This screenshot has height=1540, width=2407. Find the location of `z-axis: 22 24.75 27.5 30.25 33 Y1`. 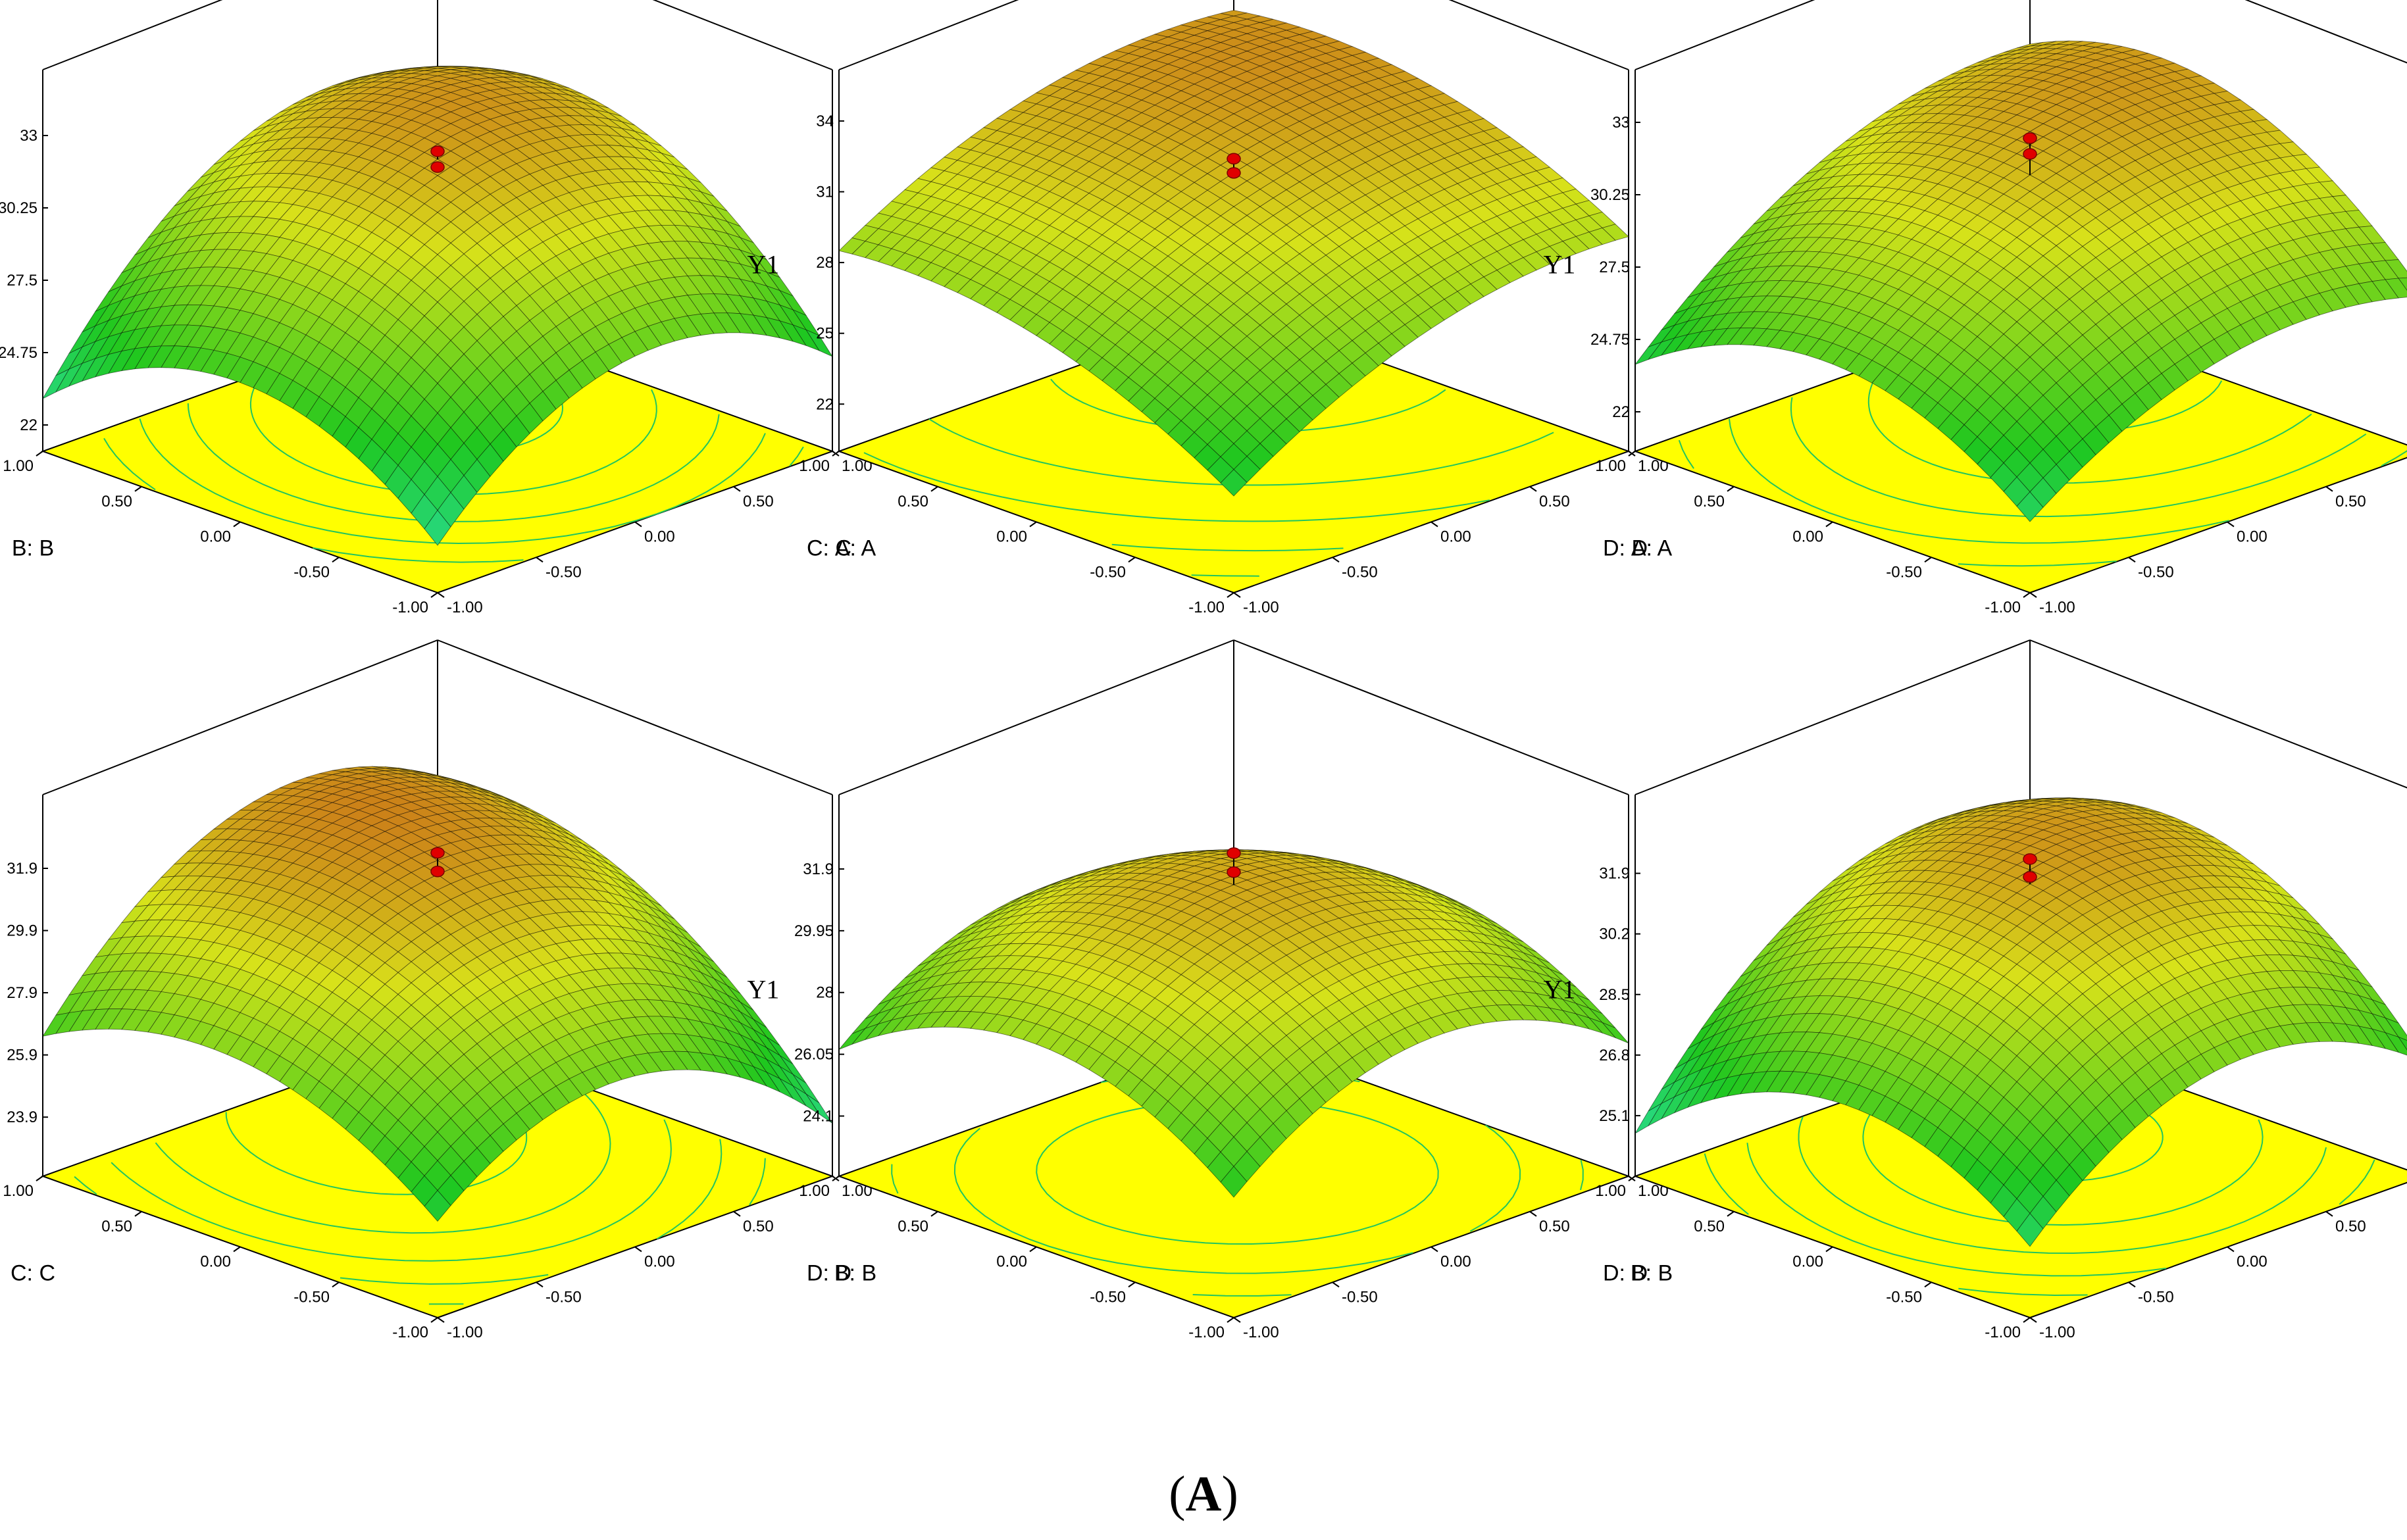

z-axis: 22 24.75 27.5 30.25 33 Y1 is located at coordinates (1592, 267).